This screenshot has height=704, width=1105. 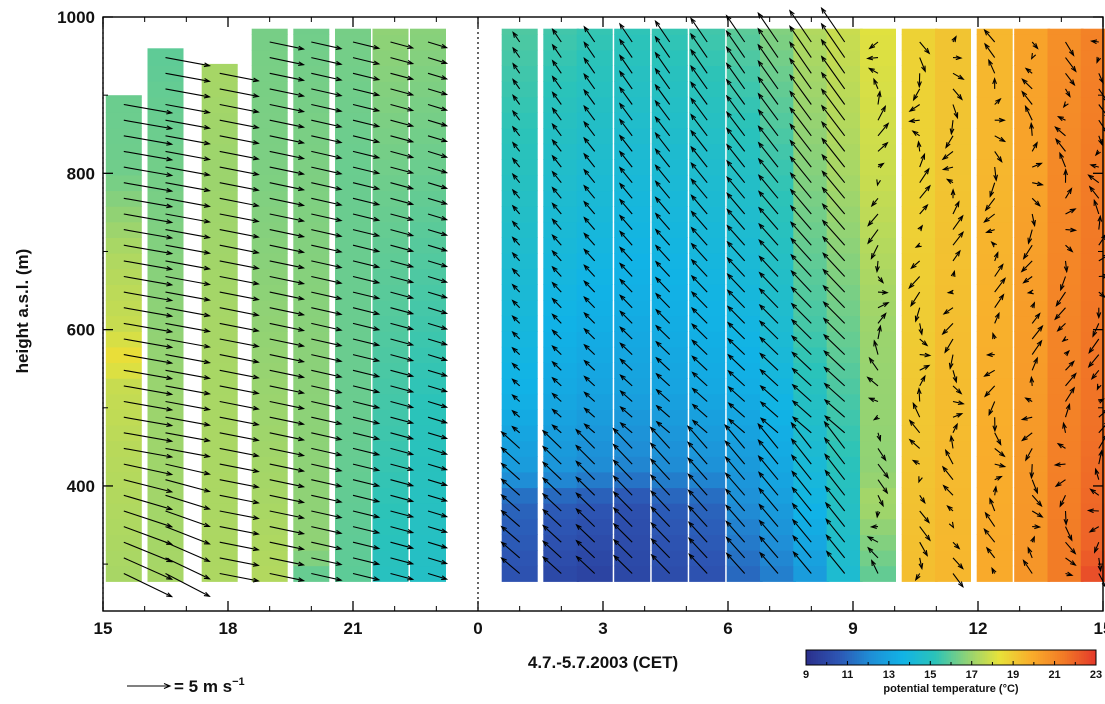 What do you see at coordinates (1013, 675) in the screenshot?
I see `colorbar-tick-label: 19` at bounding box center [1013, 675].